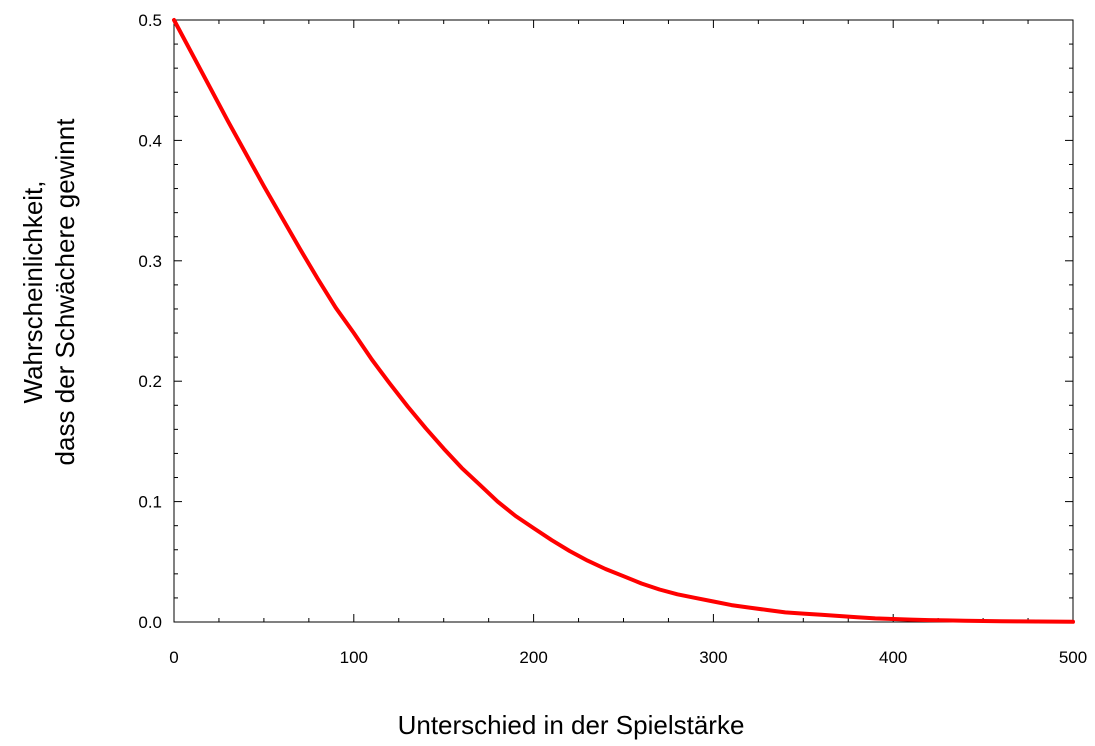 The height and width of the screenshot is (746, 1095). I want to click on y-tick-label: 0.0, so click(150, 622).